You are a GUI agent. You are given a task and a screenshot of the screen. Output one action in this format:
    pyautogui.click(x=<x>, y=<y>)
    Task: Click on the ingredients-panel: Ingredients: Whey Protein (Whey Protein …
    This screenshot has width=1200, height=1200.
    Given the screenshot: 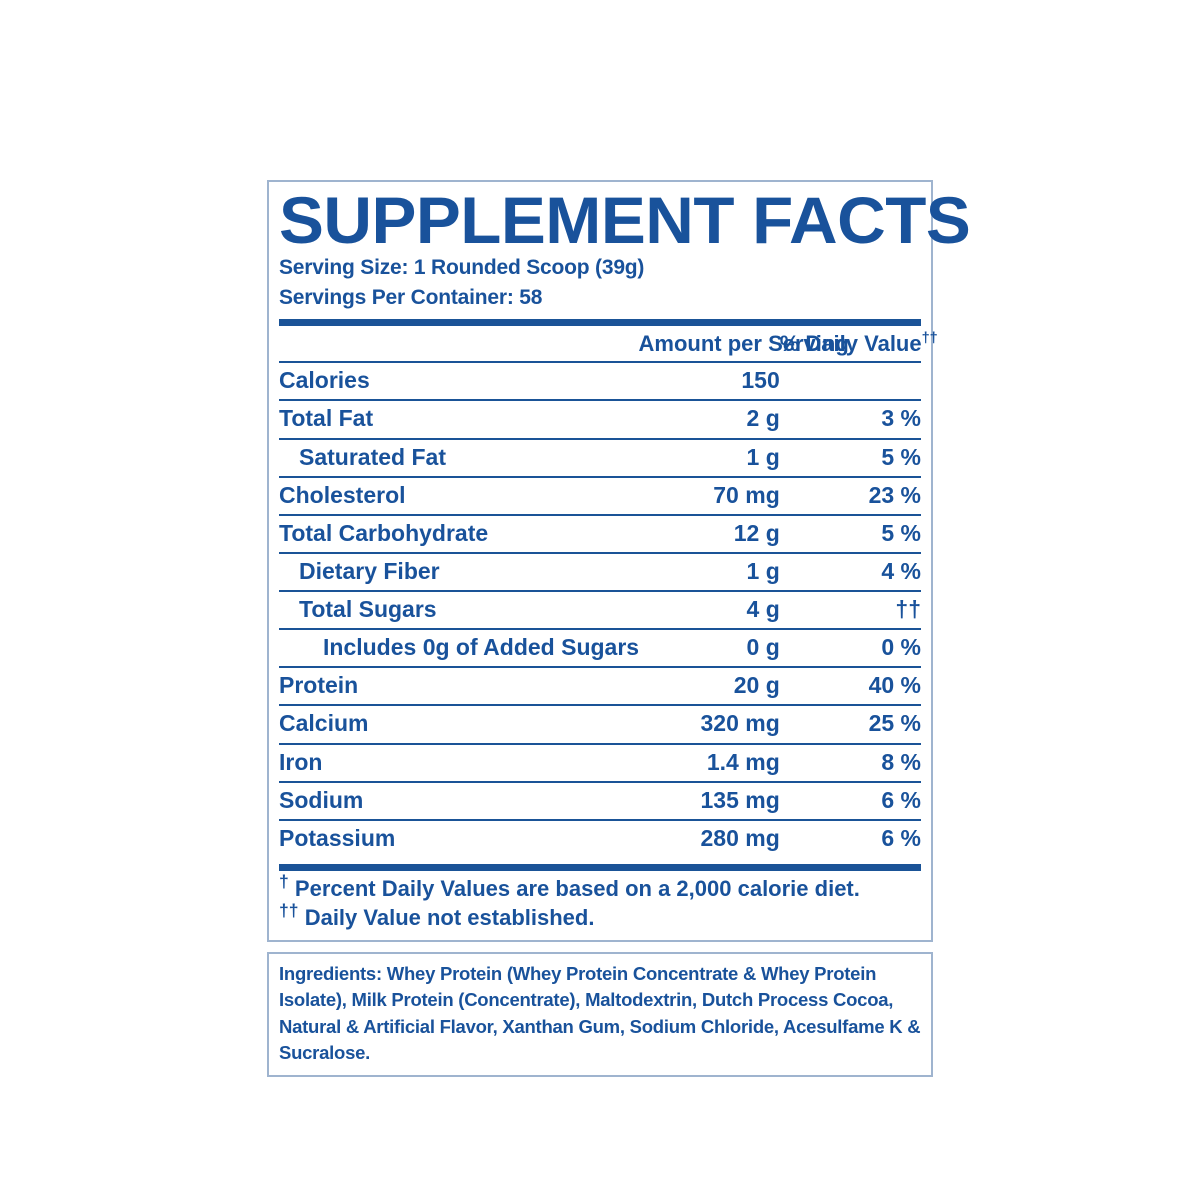 What is the action you would take?
    pyautogui.click(x=600, y=1014)
    